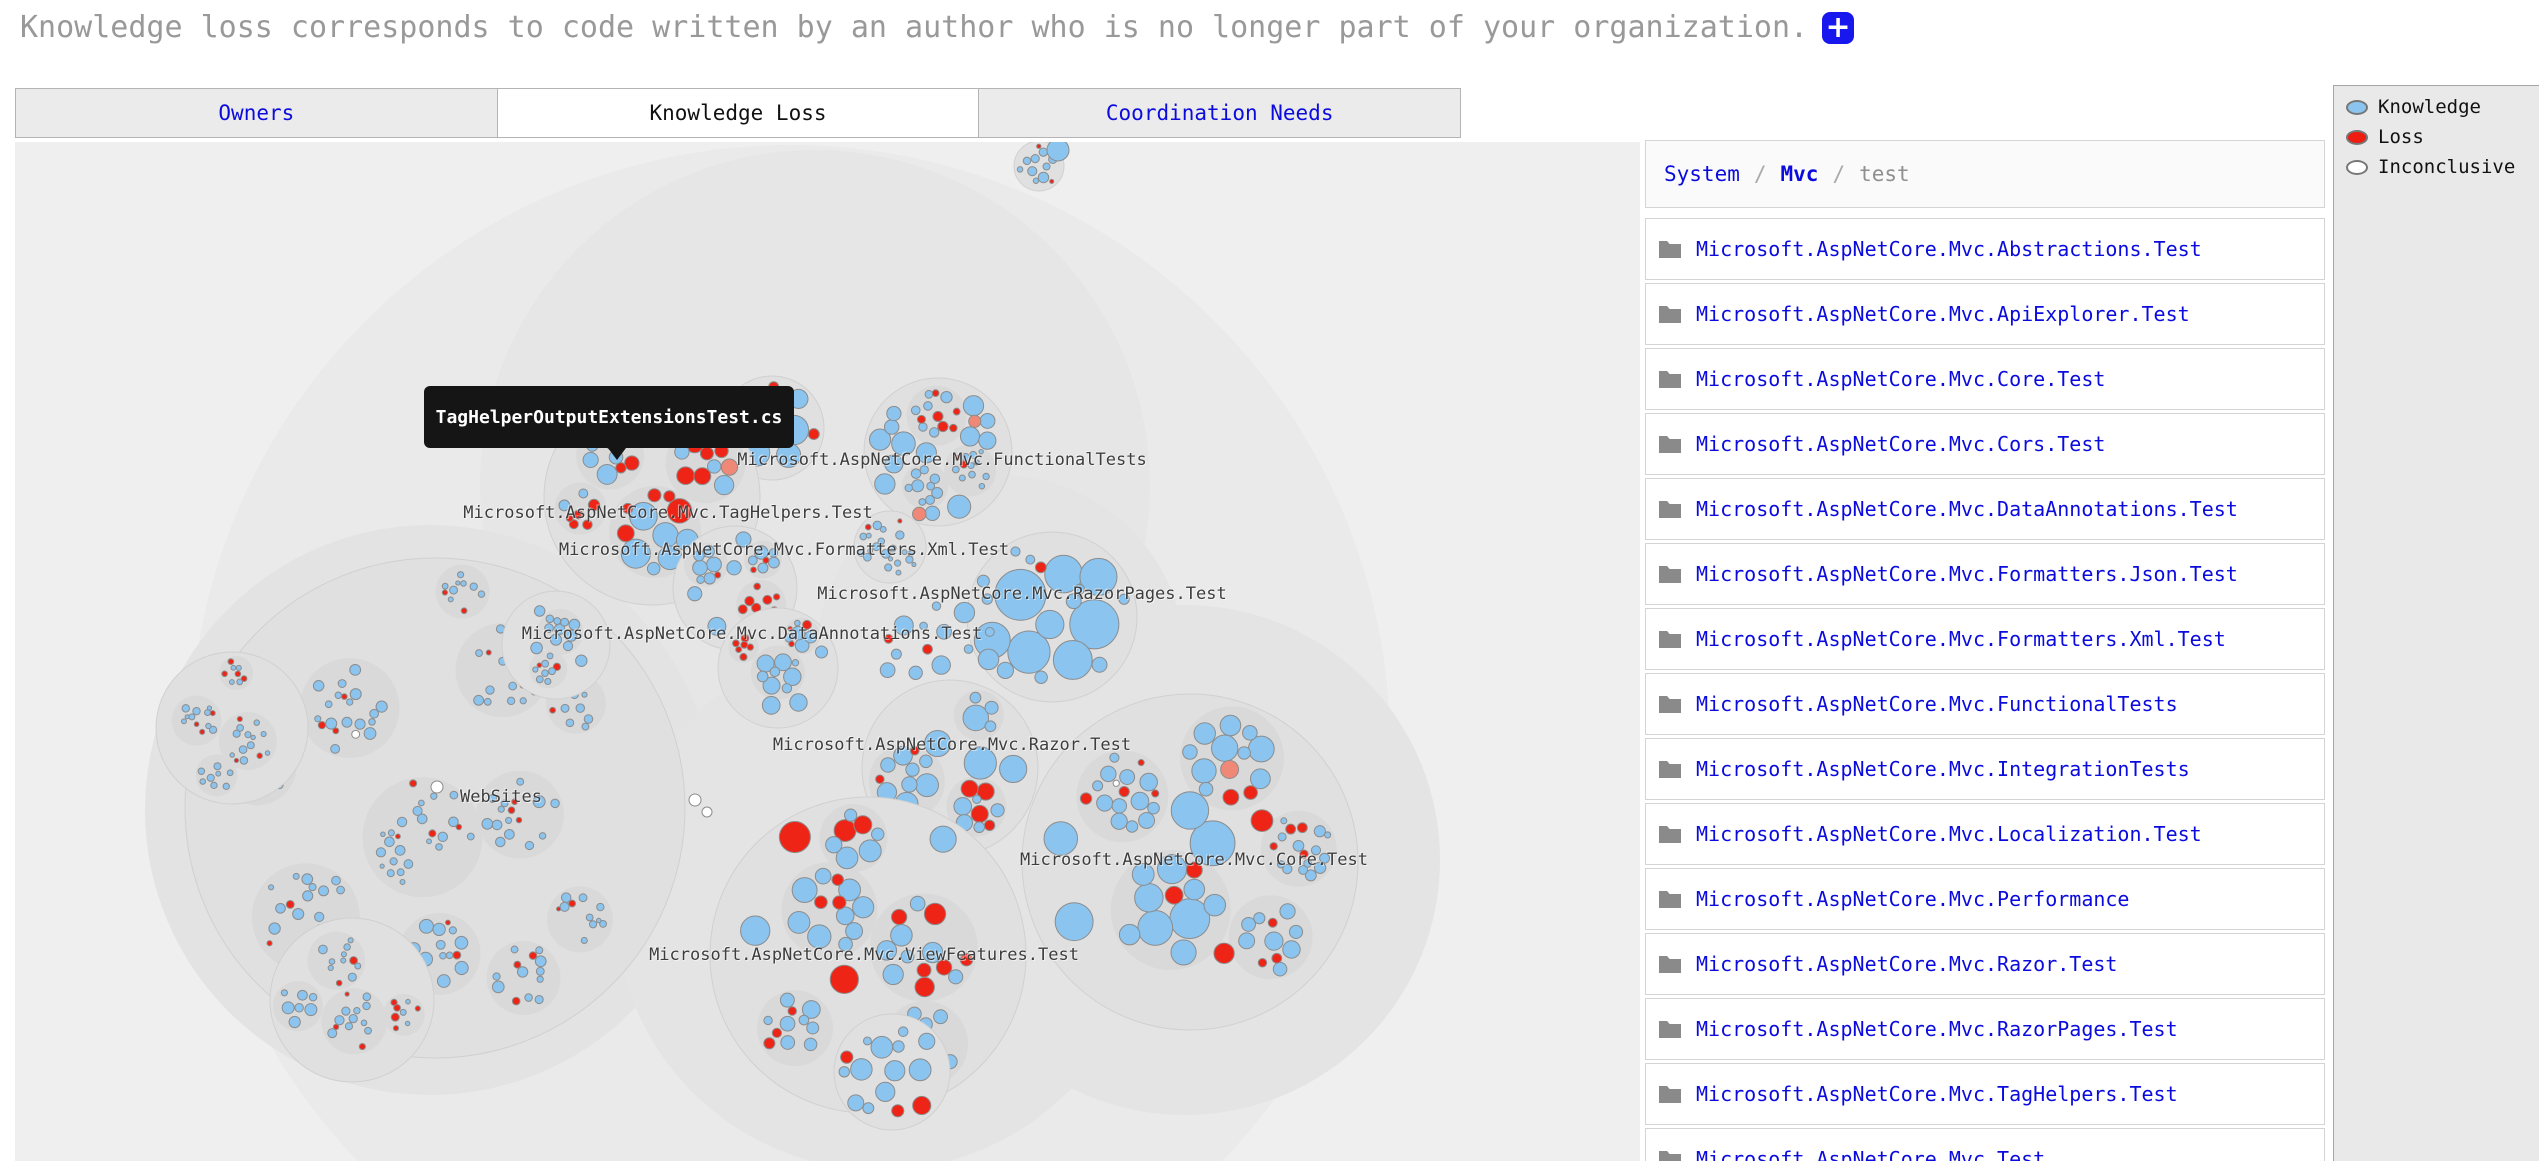  I want to click on tab-coordination-needs: Coordination Needs, so click(1220, 113).